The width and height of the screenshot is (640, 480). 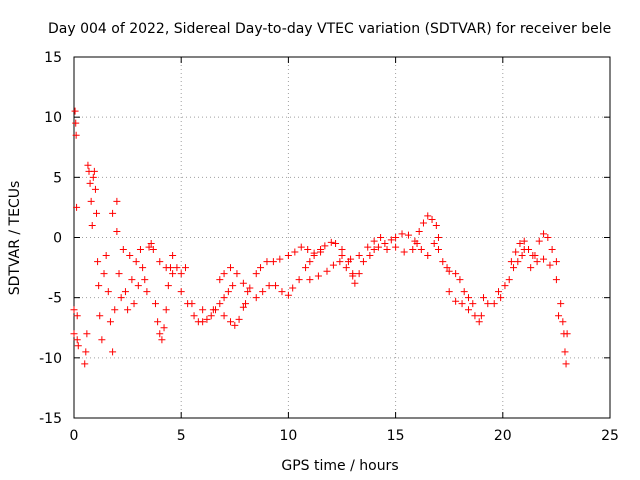 I want to click on y-tick-label: -10, so click(x=50, y=359).